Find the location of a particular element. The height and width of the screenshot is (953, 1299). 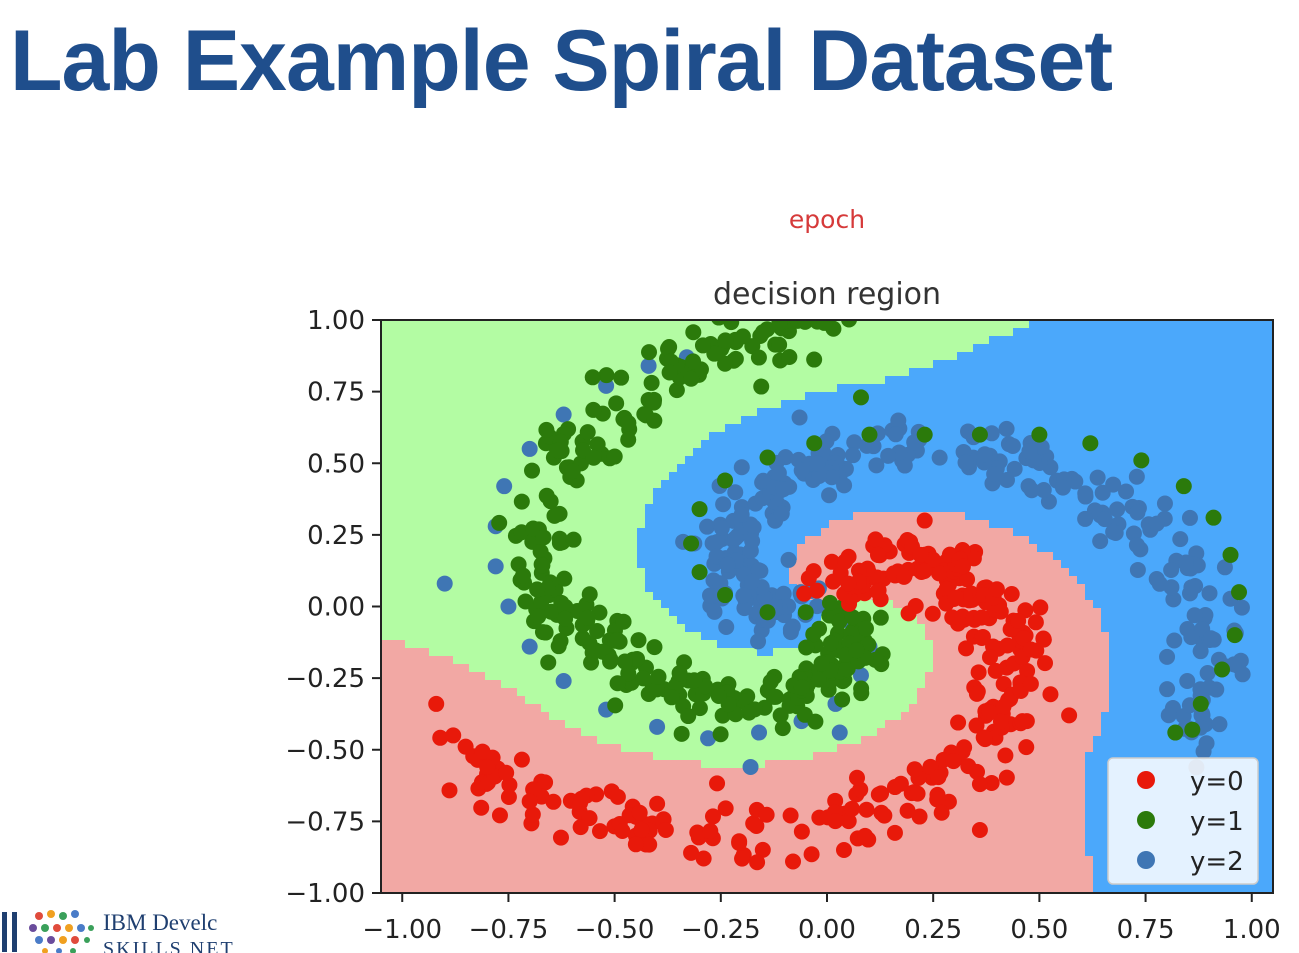

x-tick-label: 0.25 is located at coordinates (933, 930).